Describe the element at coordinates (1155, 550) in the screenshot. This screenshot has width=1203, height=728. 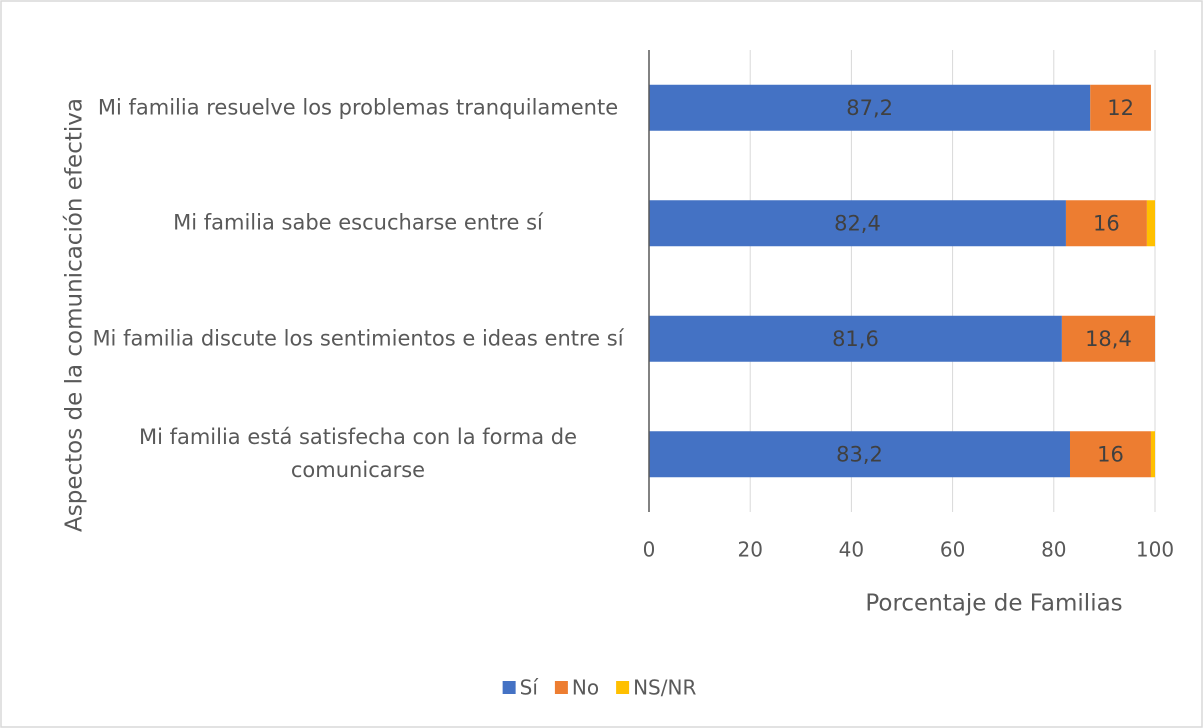
I see `x-tick-label: 100` at that location.